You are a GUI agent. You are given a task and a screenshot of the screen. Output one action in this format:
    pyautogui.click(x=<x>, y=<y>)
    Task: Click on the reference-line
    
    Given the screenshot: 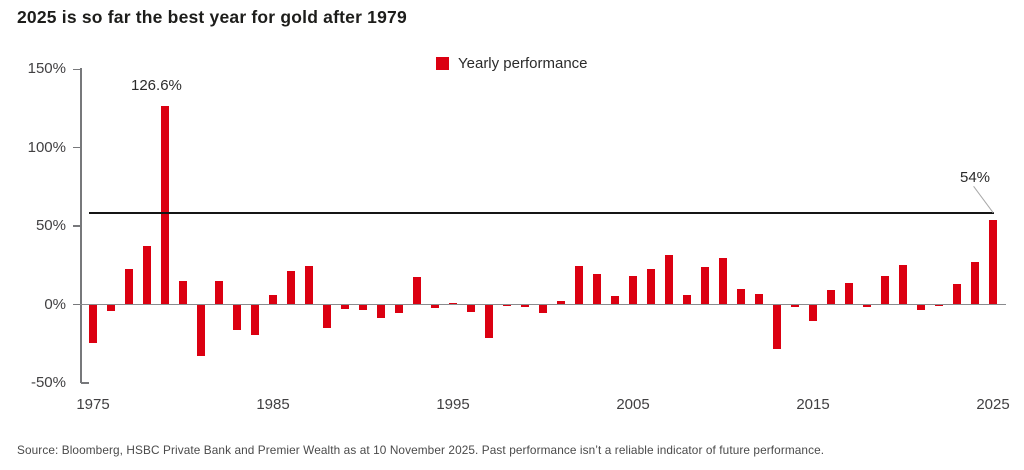 What is the action you would take?
    pyautogui.click(x=541, y=213)
    